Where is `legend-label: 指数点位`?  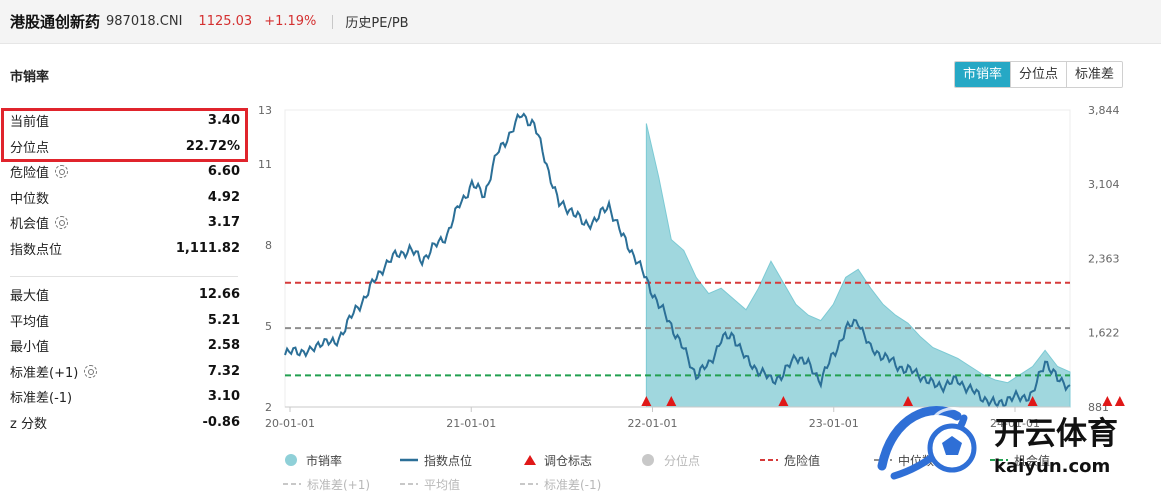
legend-label: 指数点位 is located at coordinates (448, 460).